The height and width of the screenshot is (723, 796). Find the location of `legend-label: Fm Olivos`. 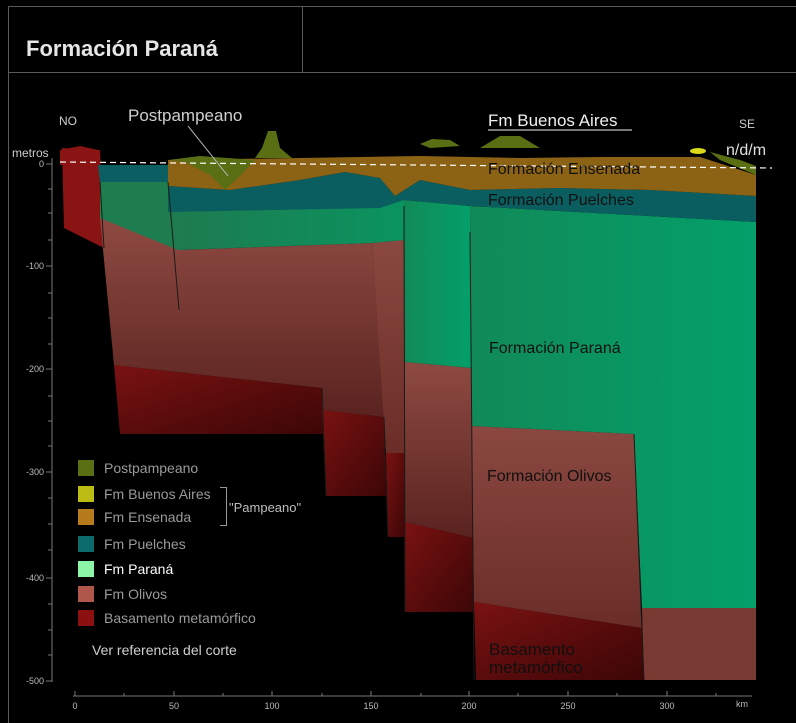

legend-label: Fm Olivos is located at coordinates (135, 594).